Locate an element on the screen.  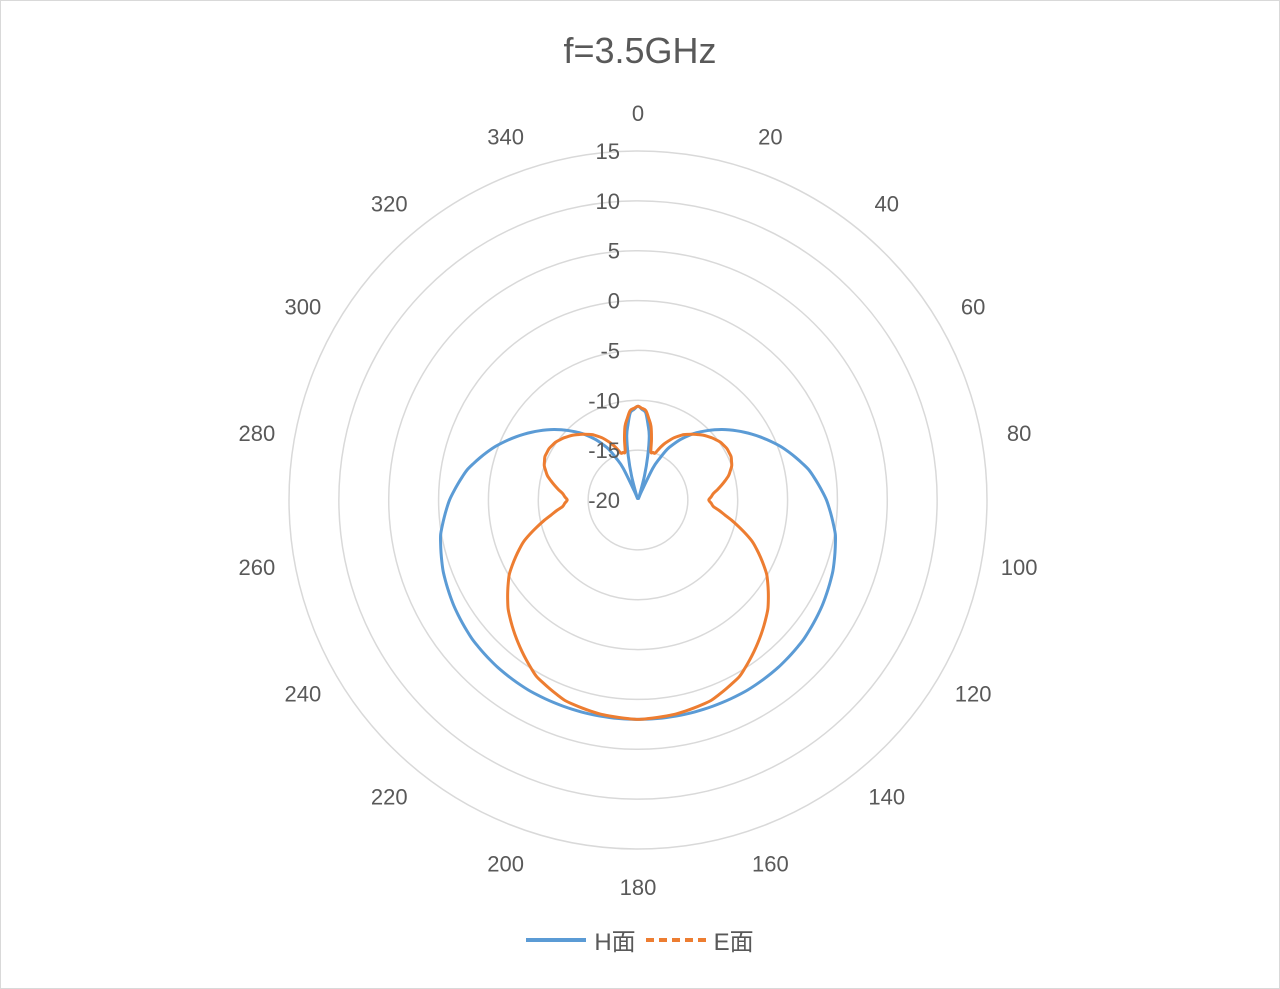
radial-tick-label: 5 is located at coordinates (614, 251).